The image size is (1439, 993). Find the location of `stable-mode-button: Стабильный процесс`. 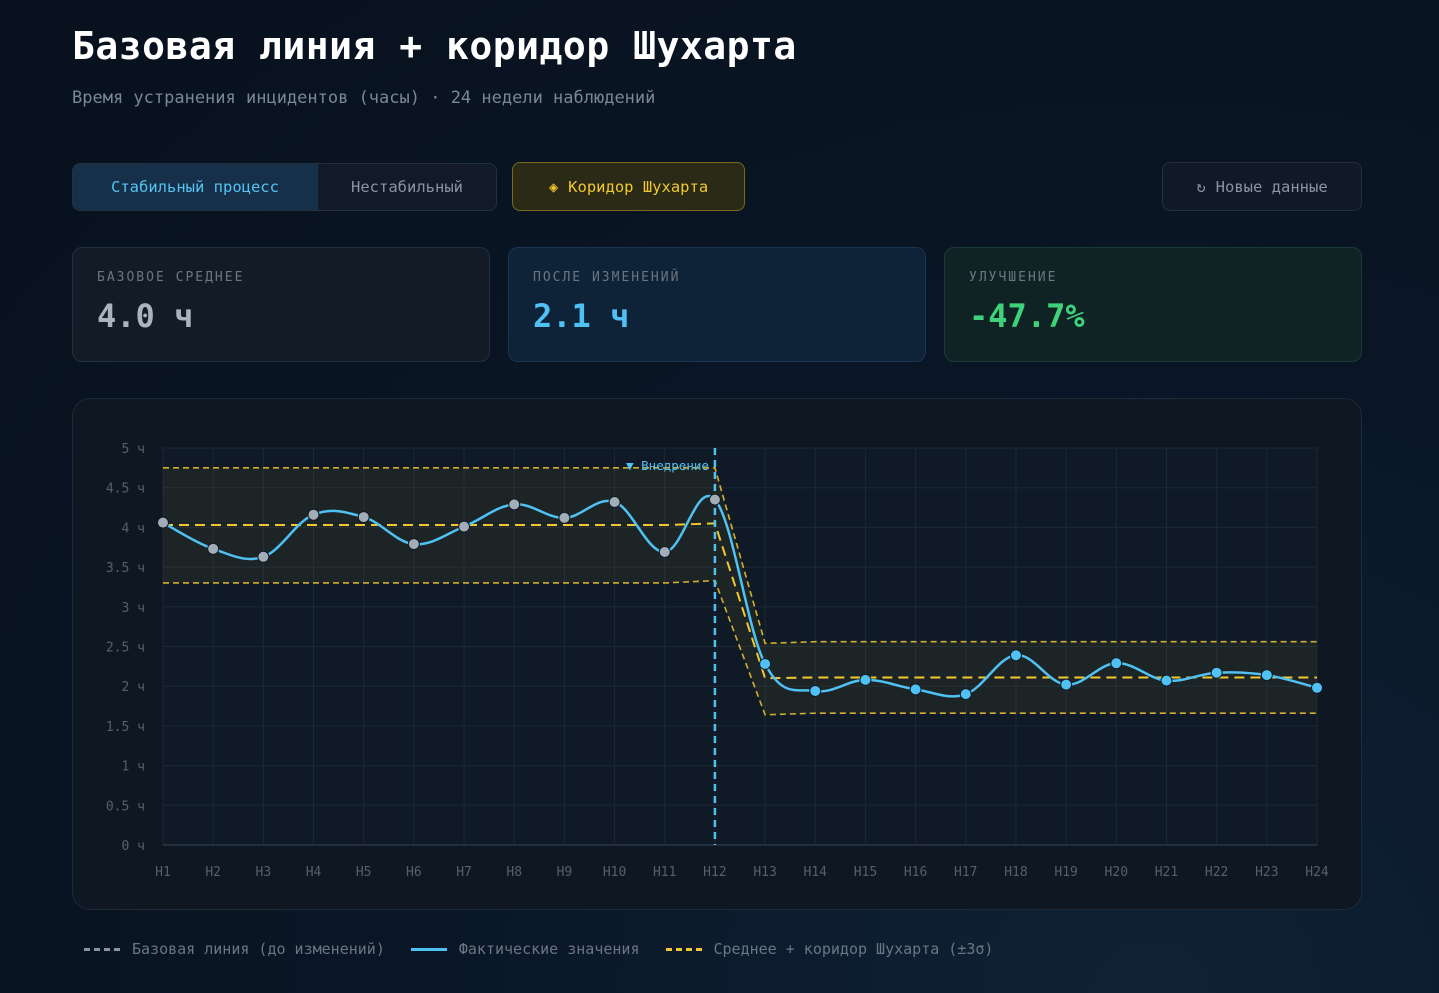

stable-mode-button: Стабильный процесс is located at coordinates (195, 187).